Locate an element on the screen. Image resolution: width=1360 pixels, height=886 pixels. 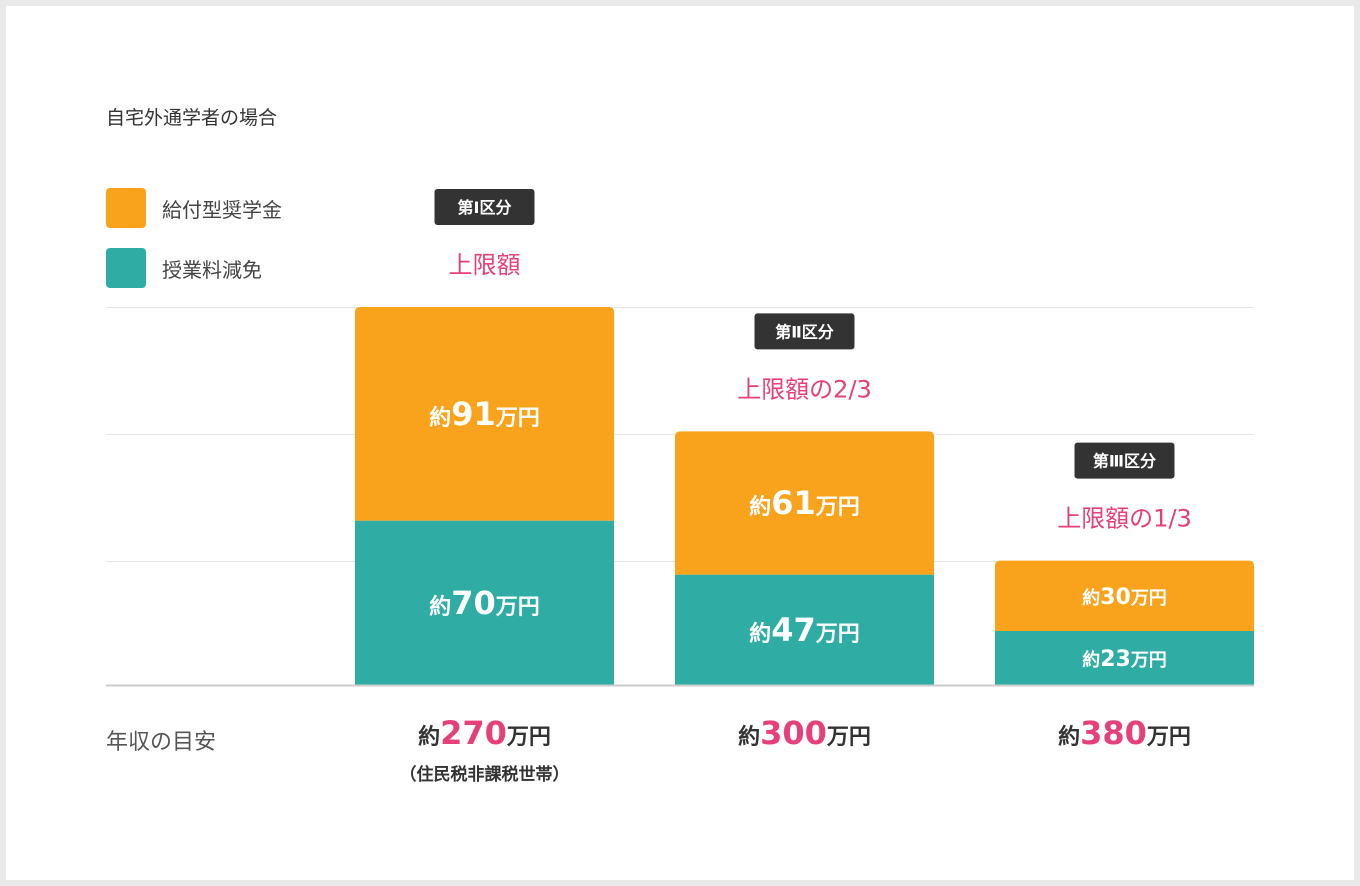
legend-swatch-scholarship is located at coordinates (126, 208).